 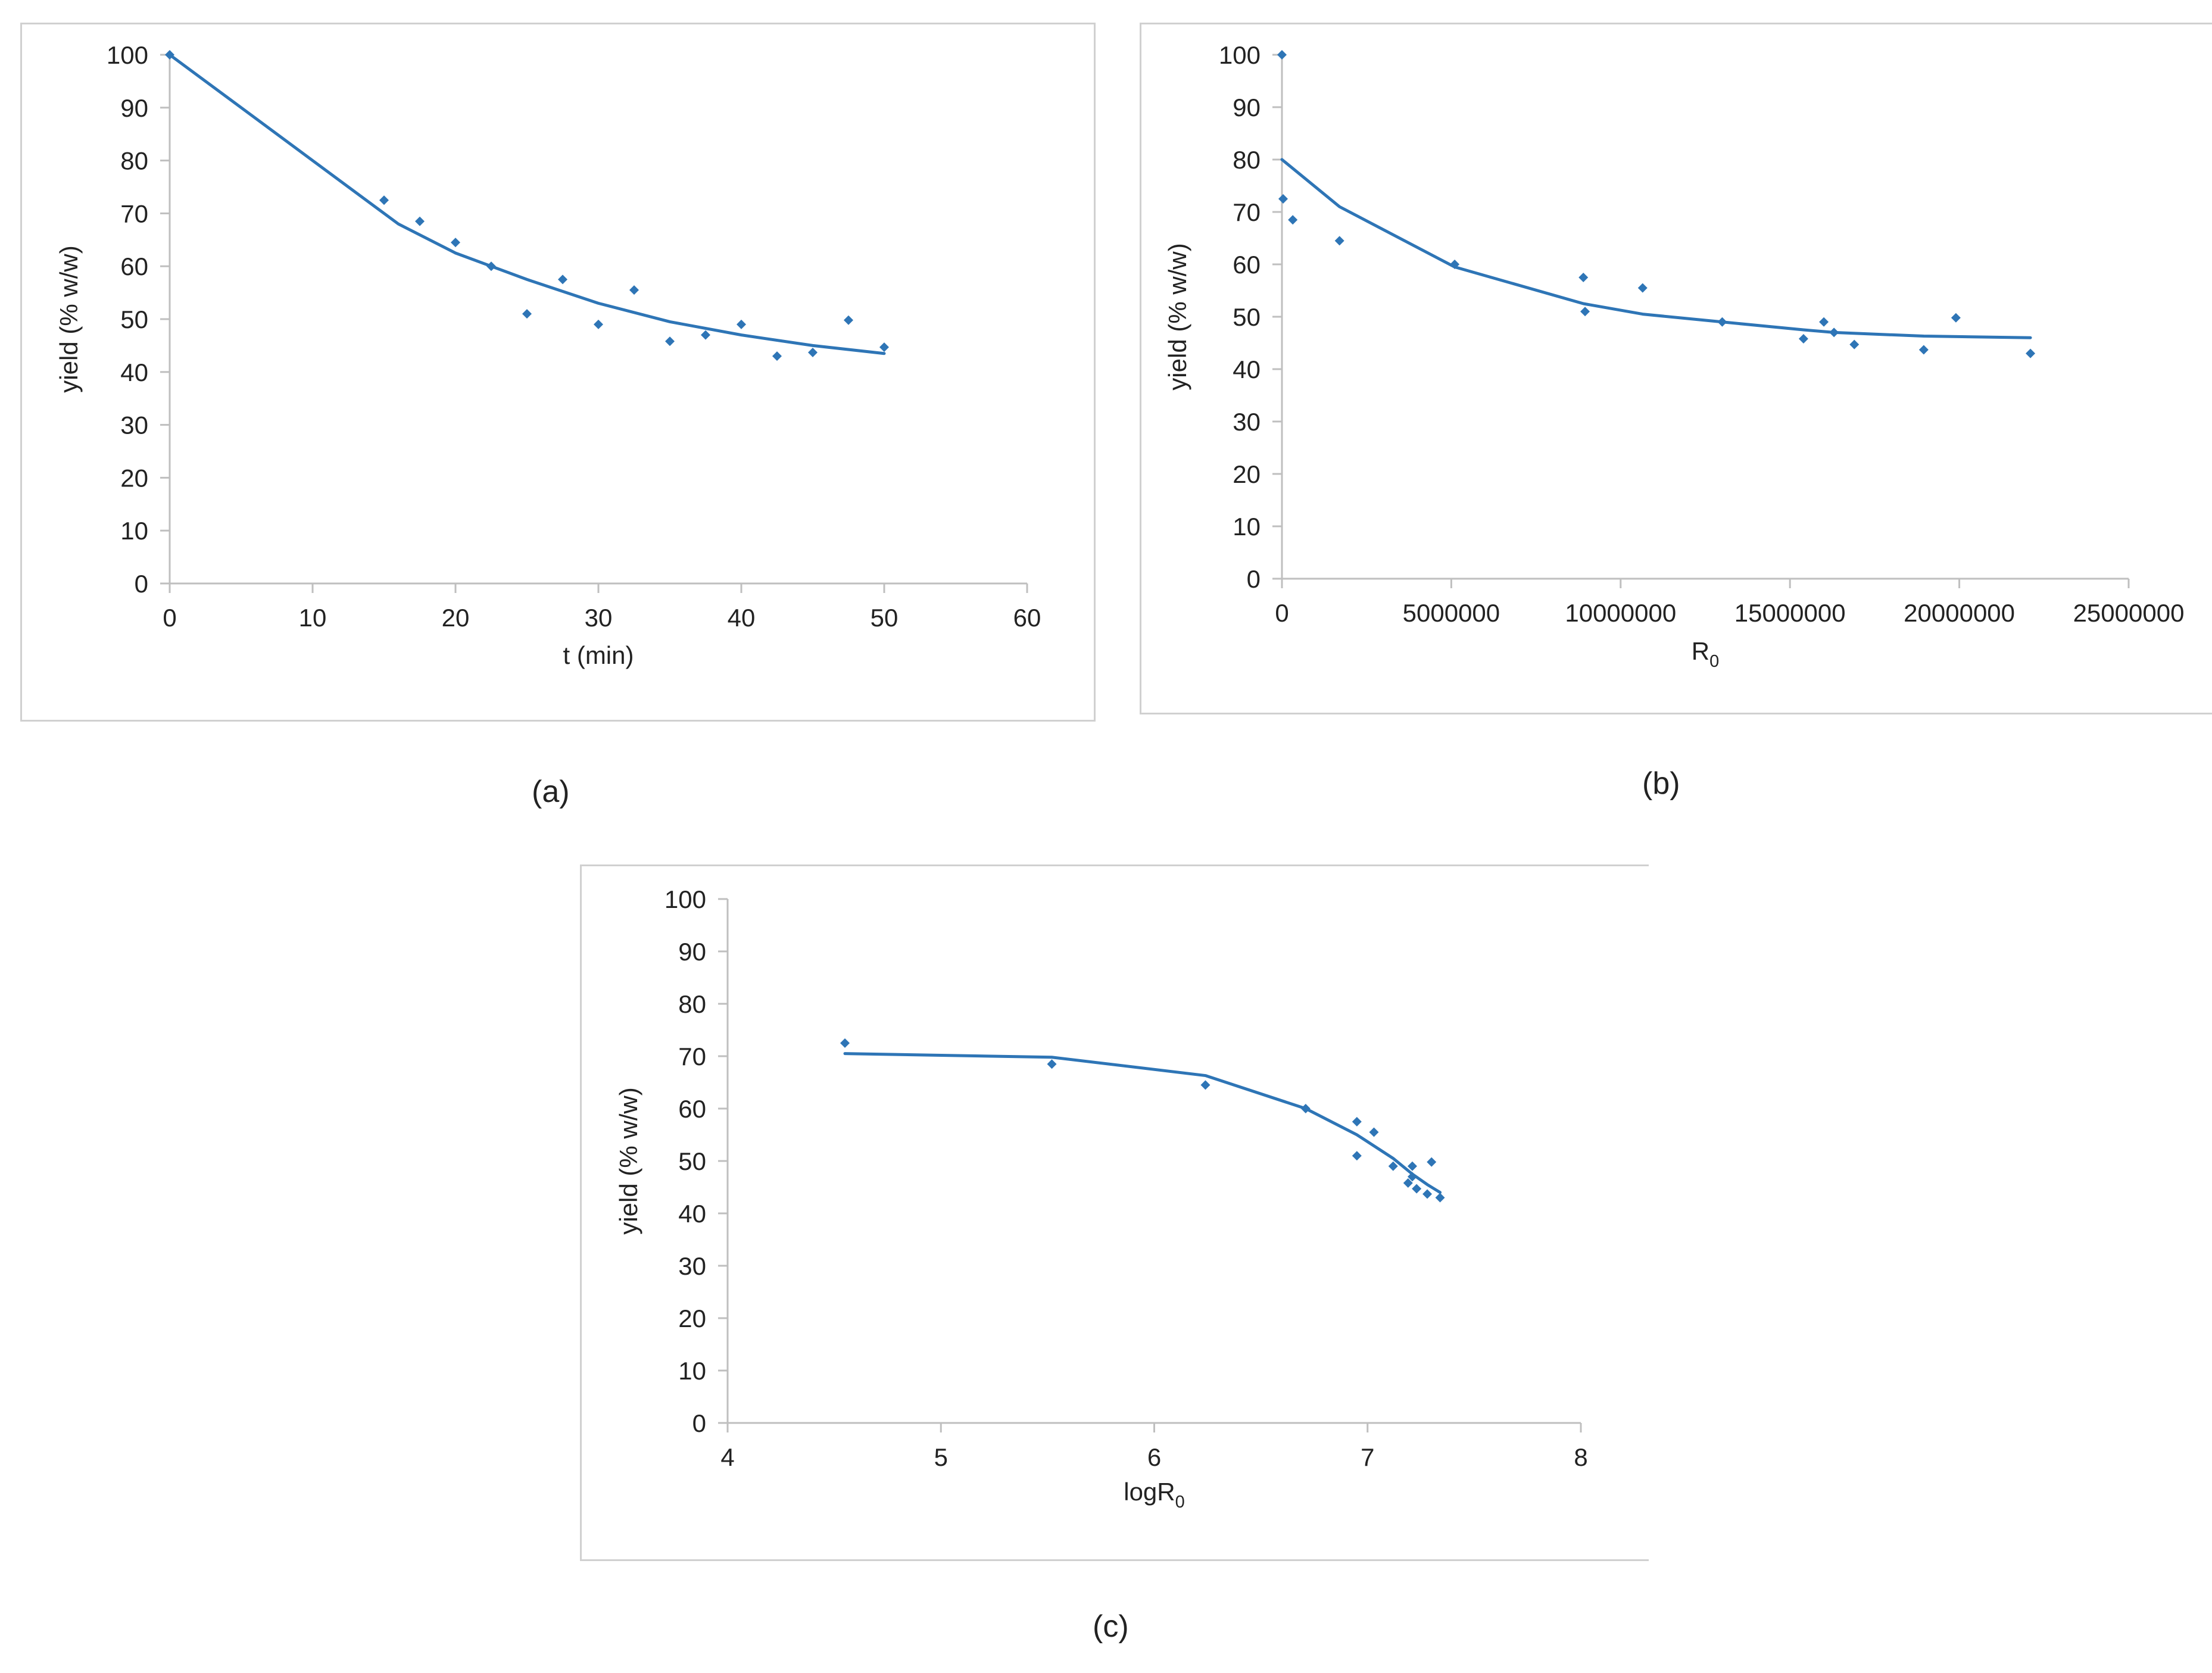 I want to click on x-tick-label: 10, so click(x=313, y=618).